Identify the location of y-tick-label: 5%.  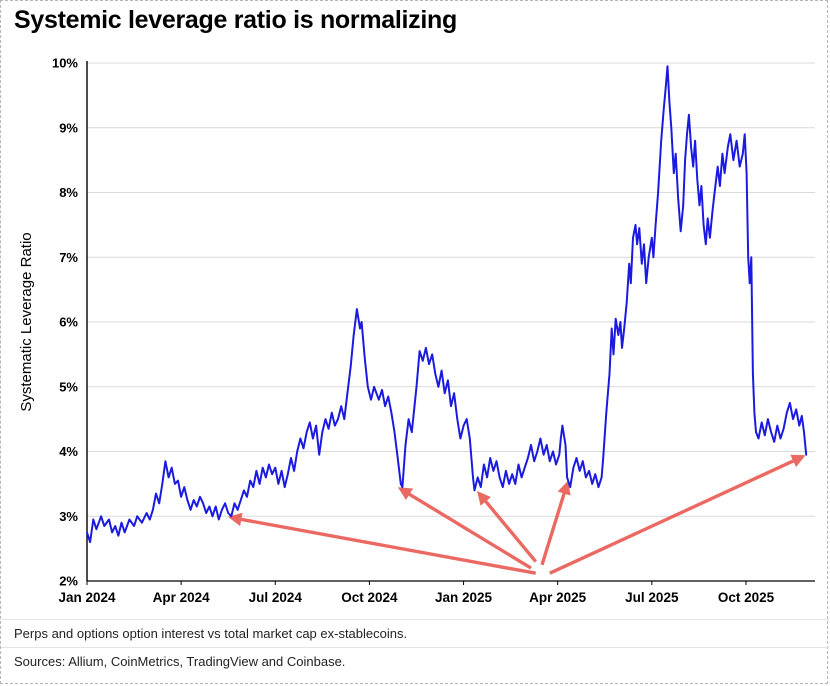
(68, 386).